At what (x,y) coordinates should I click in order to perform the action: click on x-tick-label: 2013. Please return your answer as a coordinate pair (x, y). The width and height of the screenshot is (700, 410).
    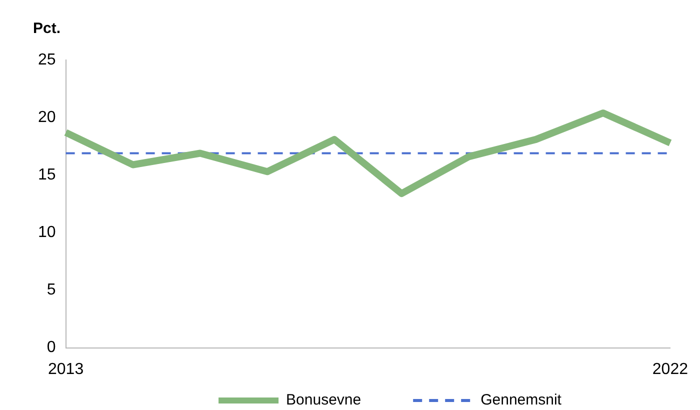
    Looking at the image, I should click on (66, 369).